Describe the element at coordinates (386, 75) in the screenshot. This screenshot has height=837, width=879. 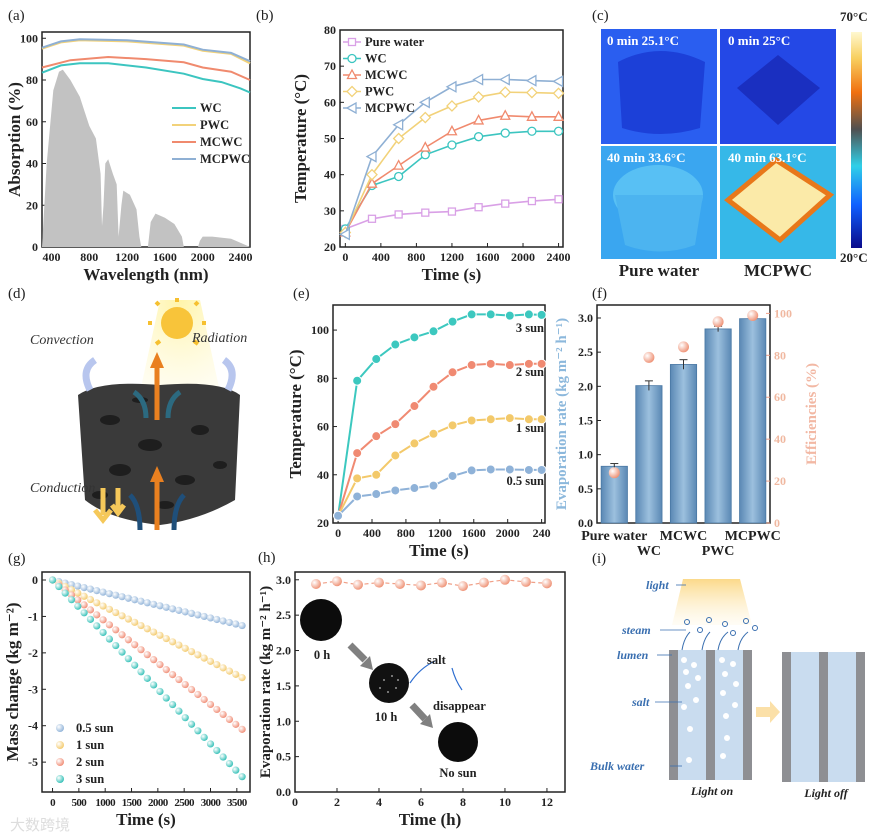
I see `legend-label: MCWC` at that location.